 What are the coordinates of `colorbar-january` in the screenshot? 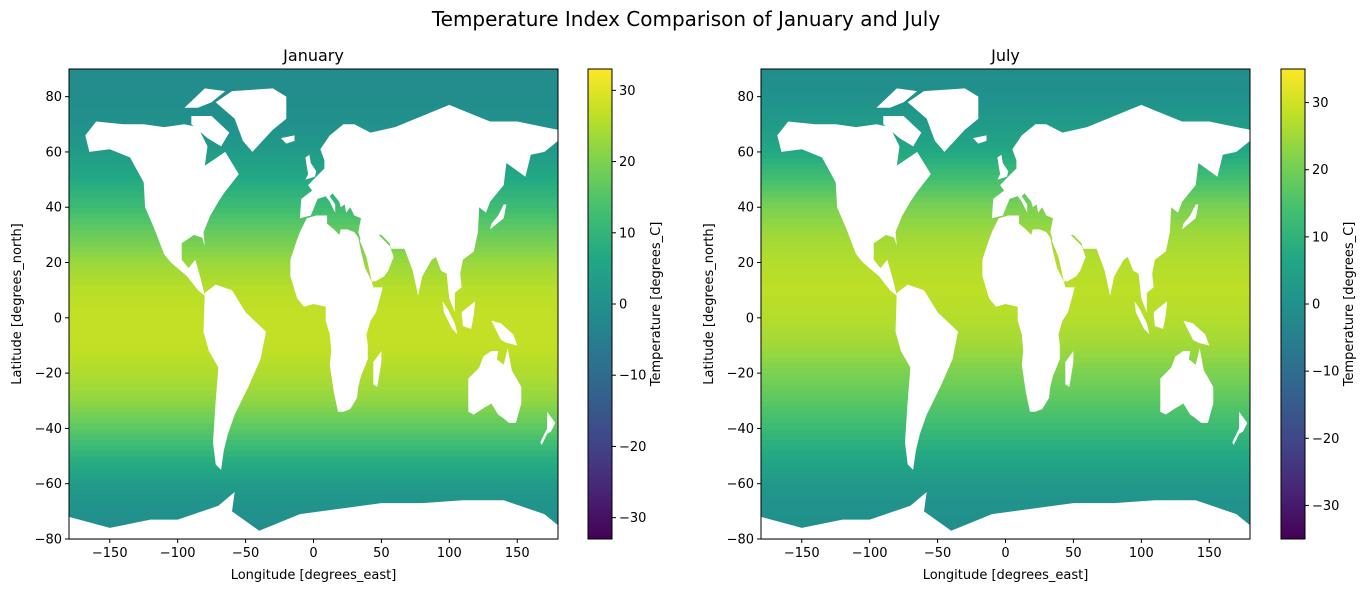 It's located at (600, 304).